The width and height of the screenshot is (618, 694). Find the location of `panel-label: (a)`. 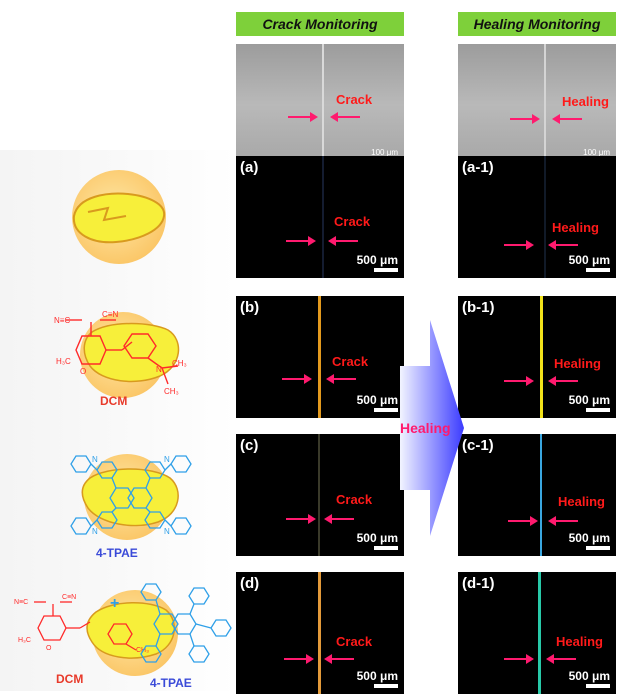

panel-label: (a) is located at coordinates (249, 167).